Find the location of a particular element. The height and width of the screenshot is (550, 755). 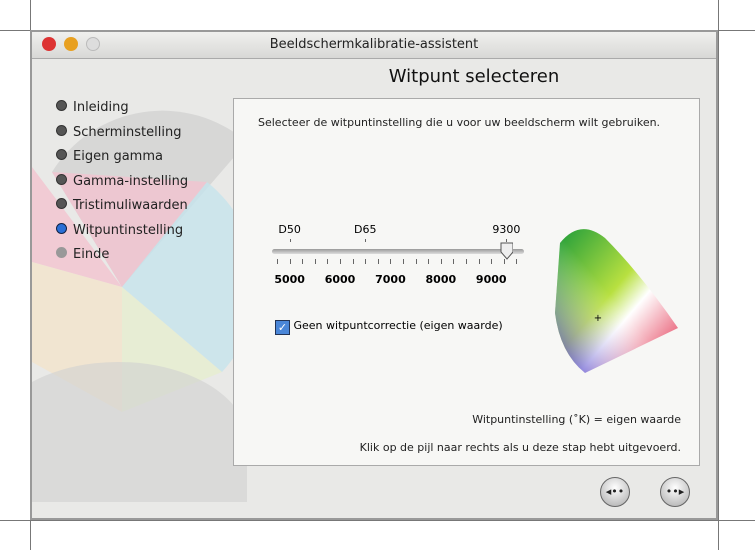

forward-button: ••▸ is located at coordinates (675, 492).